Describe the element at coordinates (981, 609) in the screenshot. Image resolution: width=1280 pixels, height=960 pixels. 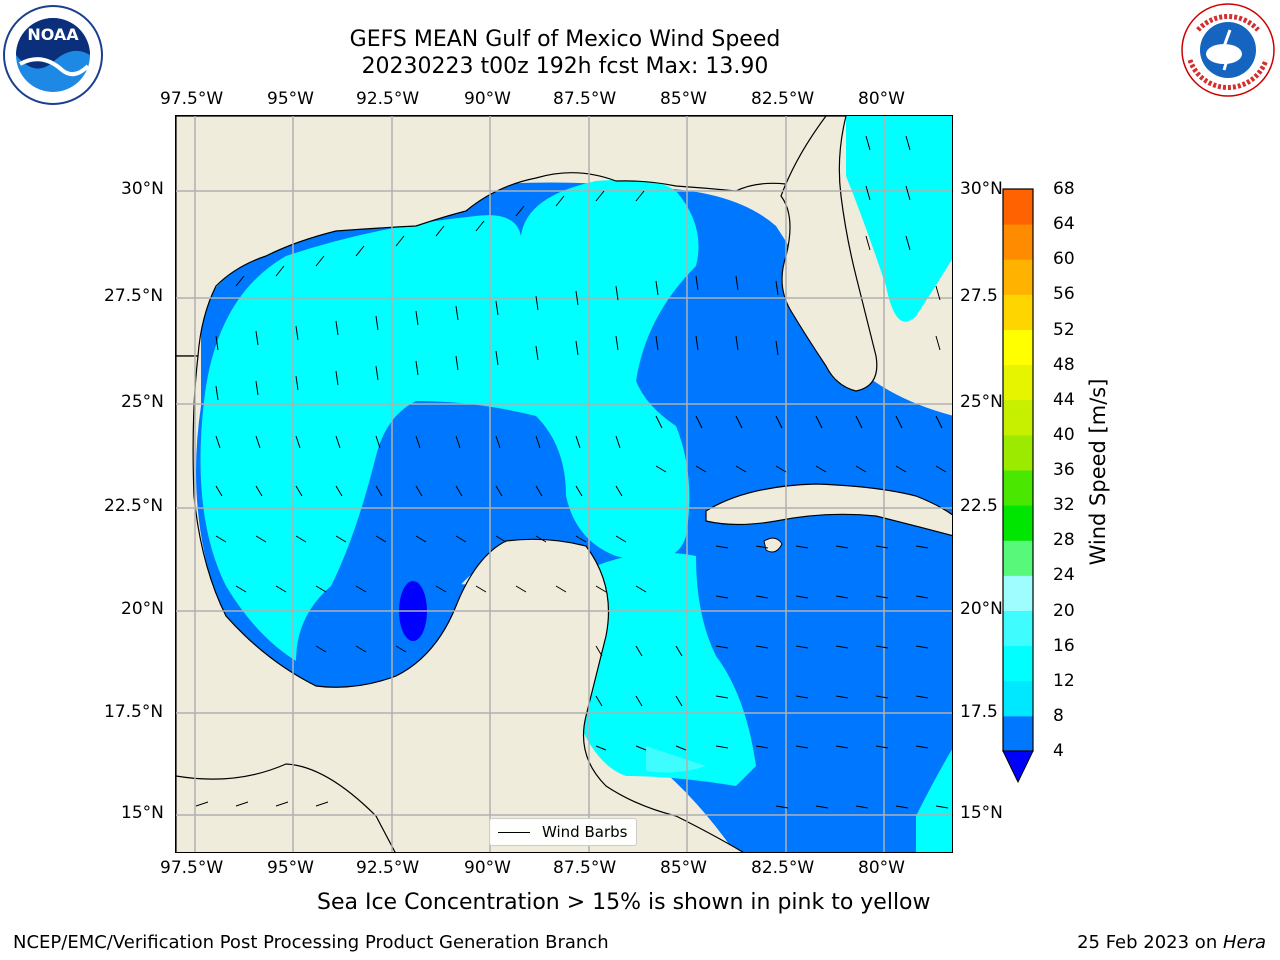
I see `lat-tick-right: 20°N` at that location.